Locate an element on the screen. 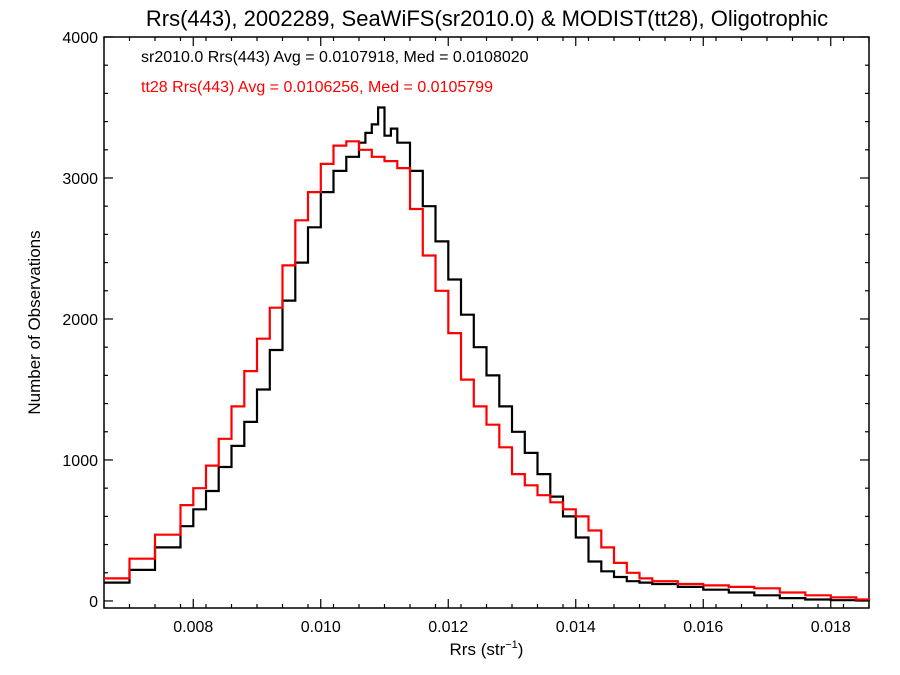 The image size is (900, 675). y-tick-label: 4000 is located at coordinates (80, 38).